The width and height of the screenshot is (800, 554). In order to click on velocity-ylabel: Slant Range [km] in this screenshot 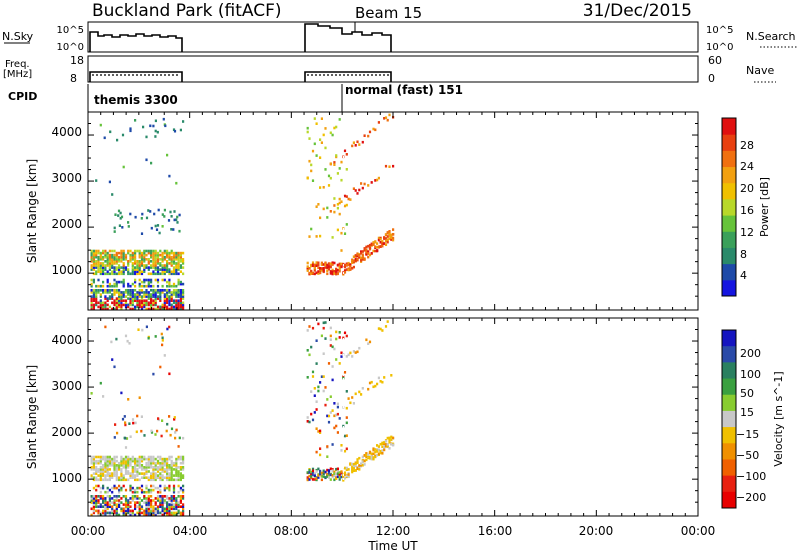, I will do `click(32, 417)`.